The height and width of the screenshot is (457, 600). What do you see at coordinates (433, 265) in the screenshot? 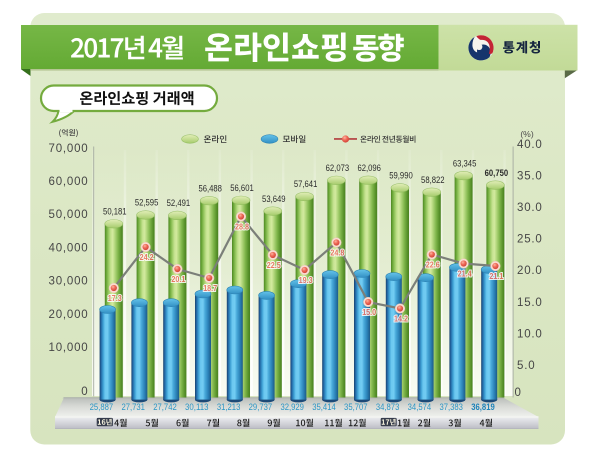
I see `svg-text: 22.6` at bounding box center [433, 265].